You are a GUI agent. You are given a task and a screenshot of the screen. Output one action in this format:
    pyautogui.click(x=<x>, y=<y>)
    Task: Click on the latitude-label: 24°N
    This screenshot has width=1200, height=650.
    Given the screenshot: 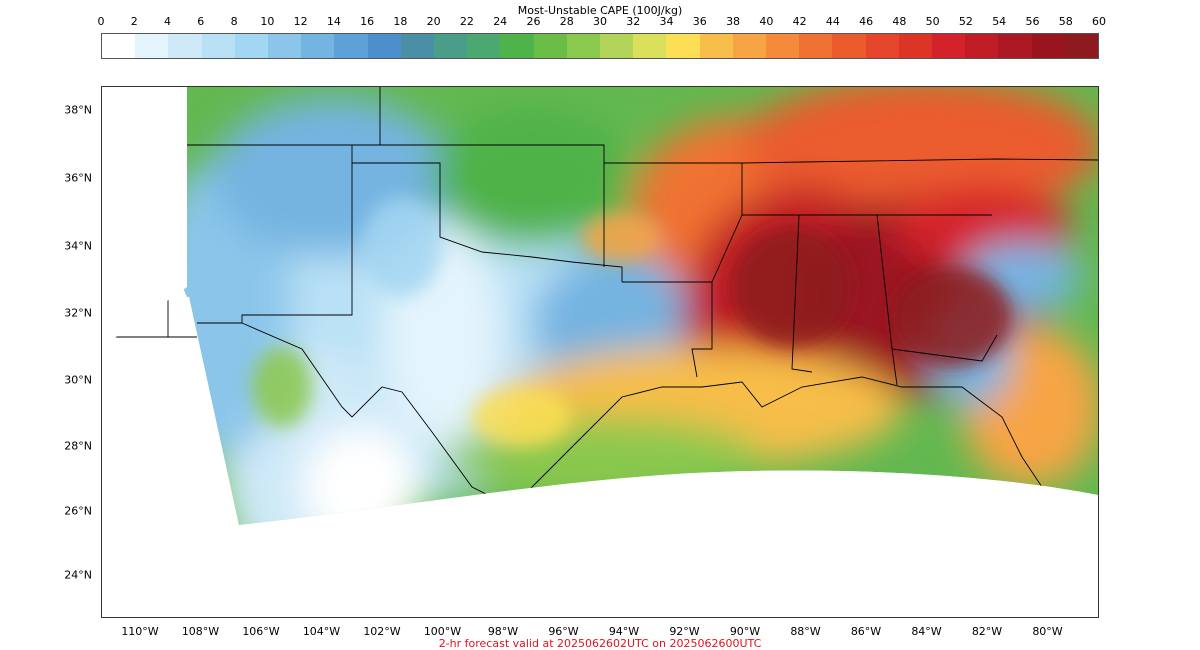 What is the action you would take?
    pyautogui.click(x=78, y=575)
    